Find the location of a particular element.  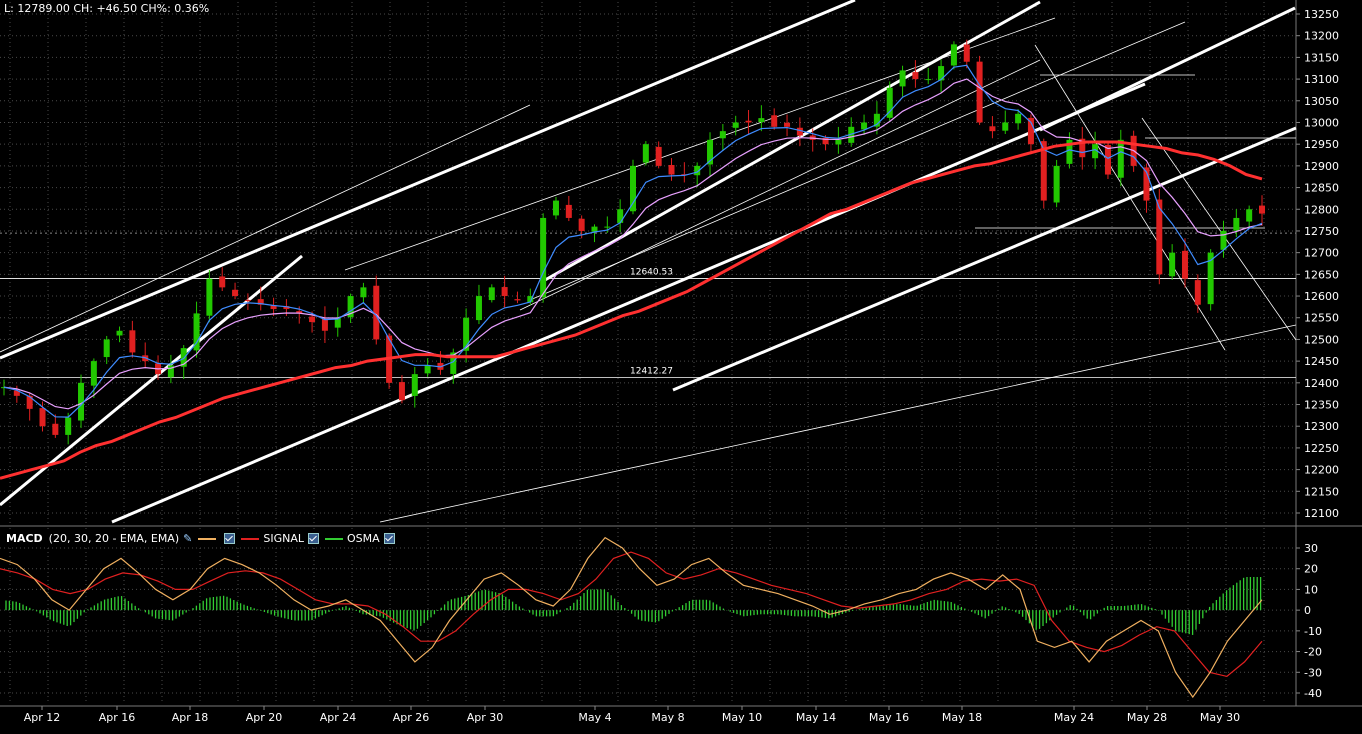

osma-swatch is located at coordinates (333, 538).